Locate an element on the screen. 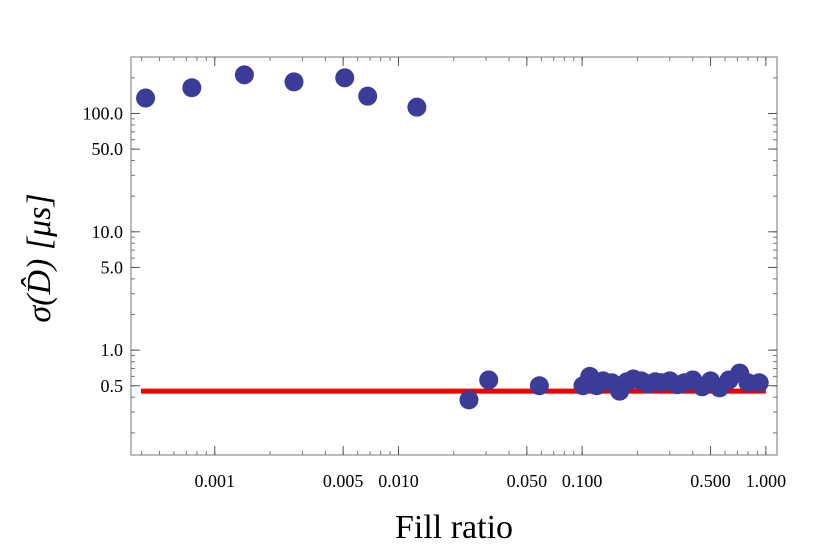 This screenshot has width=830, height=550. y-tick-label: 50.0 is located at coordinates (108, 149).